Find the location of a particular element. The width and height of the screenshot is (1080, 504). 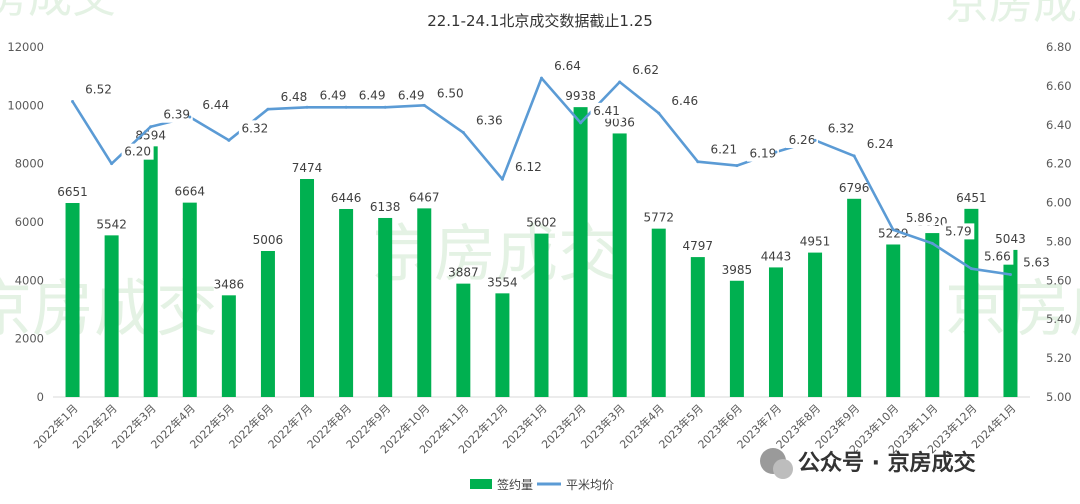

bar-data-label: 3985 is located at coordinates (737, 270).